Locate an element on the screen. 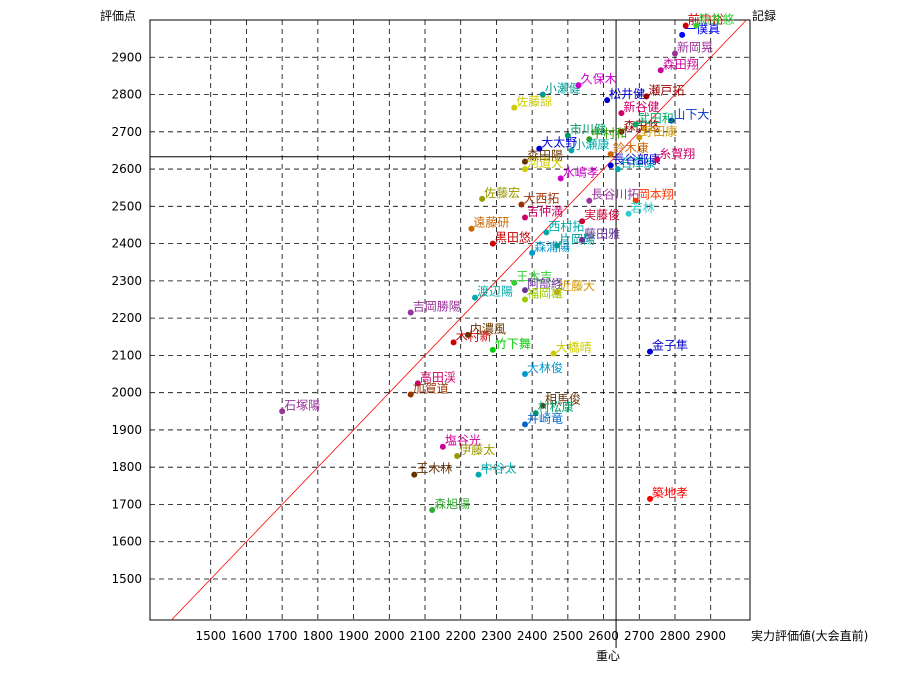 This screenshot has width=900, height=700. point-label: 王木吉 is located at coordinates (534, 277).